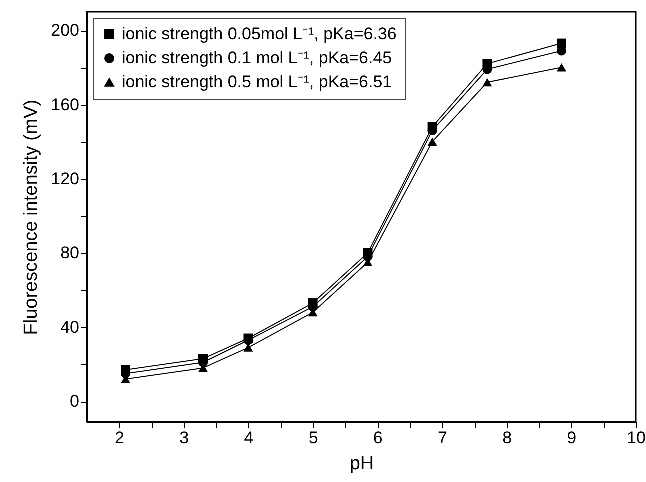 Image resolution: width=646 pixels, height=482 pixels. I want to click on y-axis-title: Fluorescence intensity (mV), so click(31, 218).